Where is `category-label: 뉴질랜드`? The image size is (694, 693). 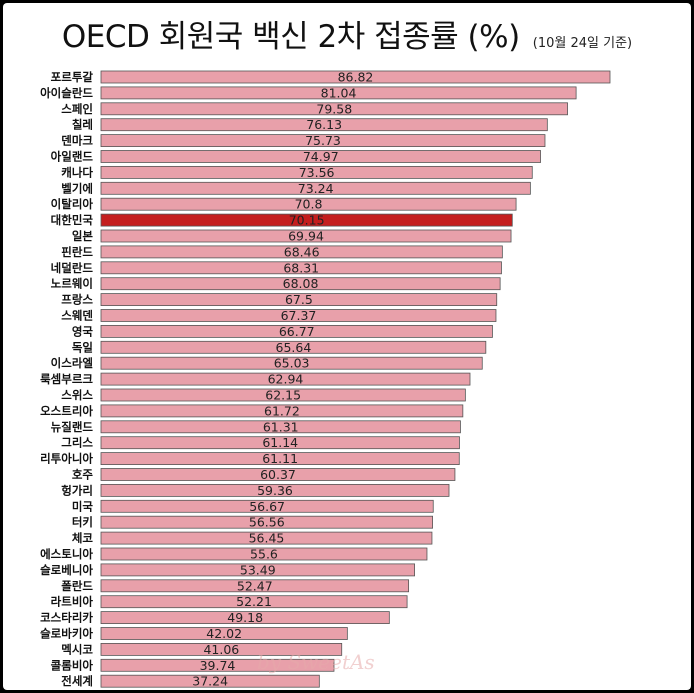
category-label: 뉴질랜드 is located at coordinates (72, 427).